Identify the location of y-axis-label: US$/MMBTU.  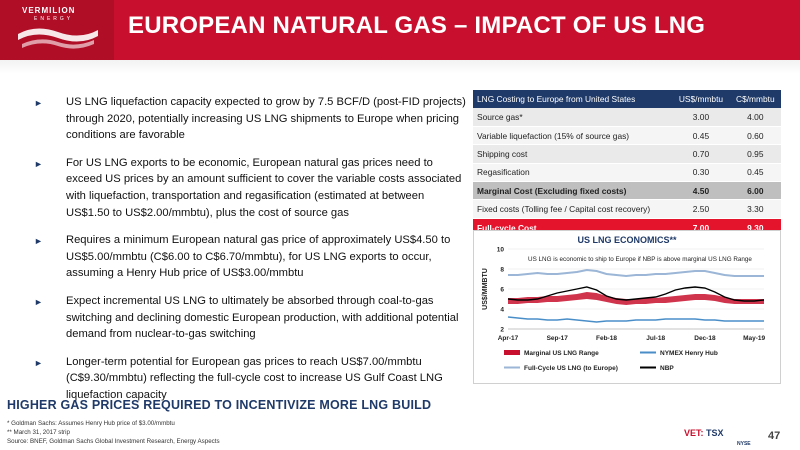
(485, 289).